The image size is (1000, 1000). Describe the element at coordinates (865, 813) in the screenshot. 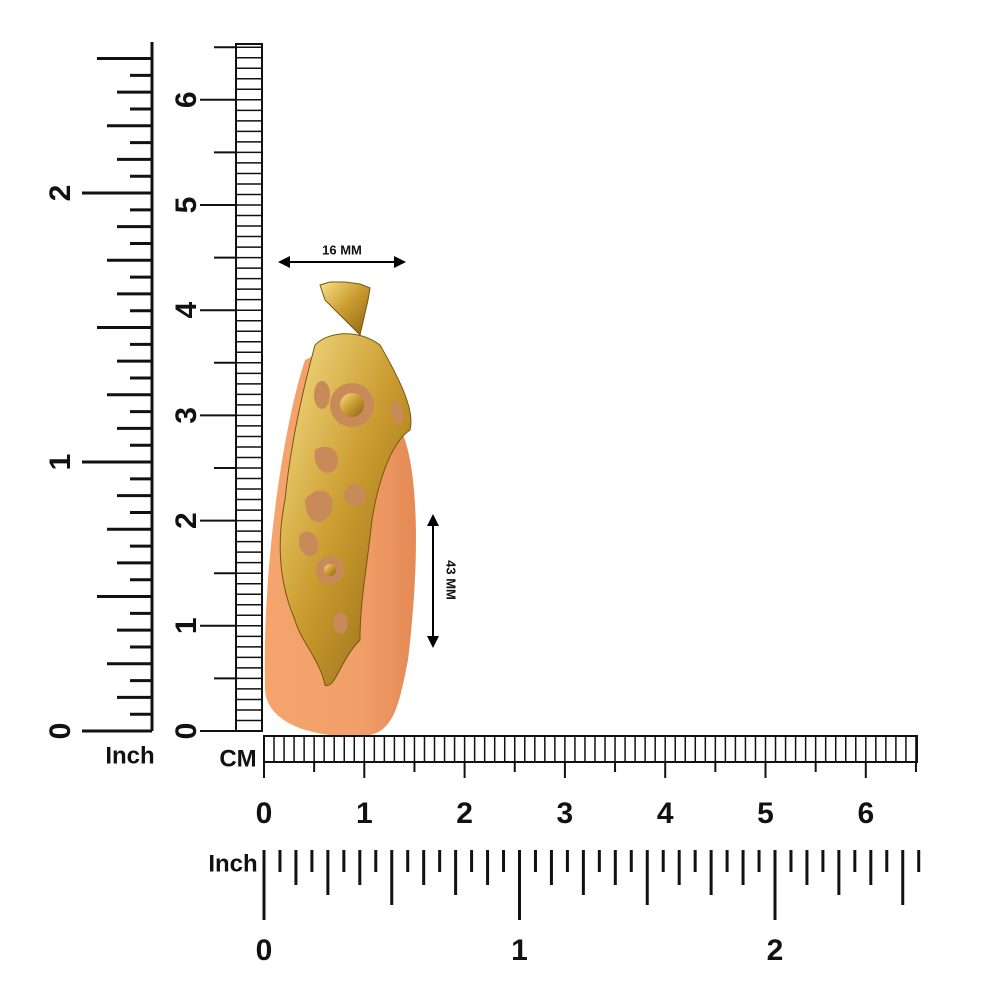

I see `bottom-cm-label: 6` at that location.